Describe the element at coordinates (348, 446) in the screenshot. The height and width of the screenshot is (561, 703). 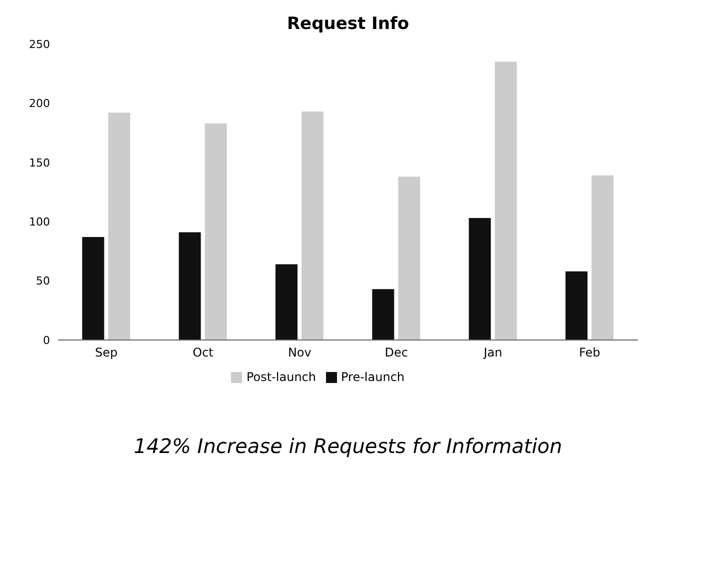
I see `text: 142% Increase in Requests for Information` at that location.